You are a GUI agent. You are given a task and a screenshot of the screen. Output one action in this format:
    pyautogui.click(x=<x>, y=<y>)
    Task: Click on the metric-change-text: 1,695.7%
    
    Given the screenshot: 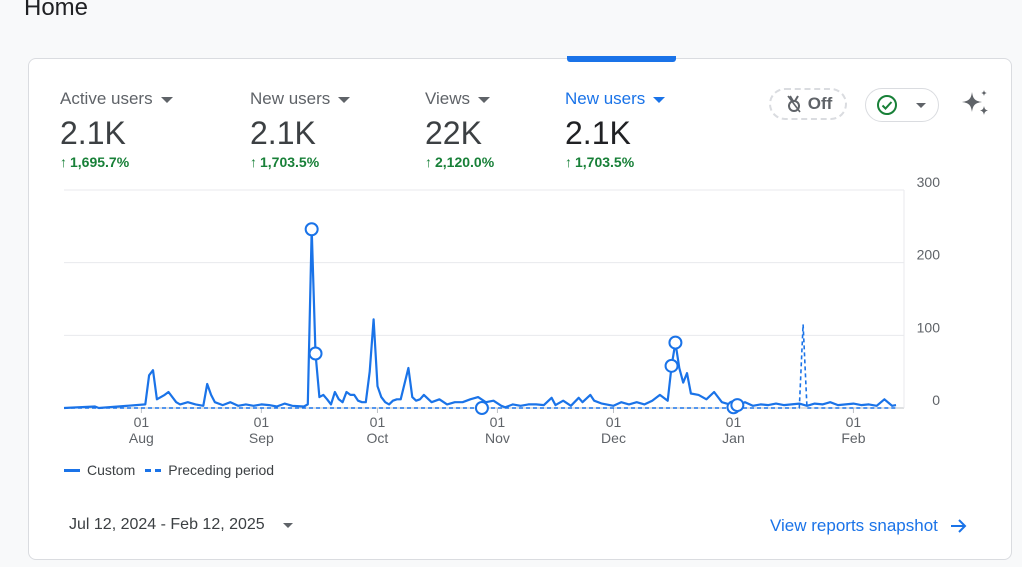 What is the action you would take?
    pyautogui.click(x=100, y=162)
    